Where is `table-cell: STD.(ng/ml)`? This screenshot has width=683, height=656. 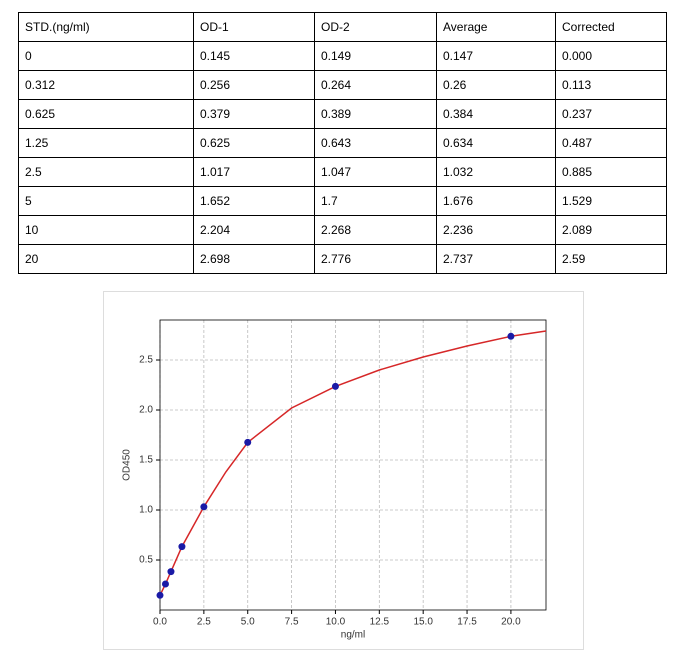
table-cell: STD.(ng/ml) is located at coordinates (106, 27).